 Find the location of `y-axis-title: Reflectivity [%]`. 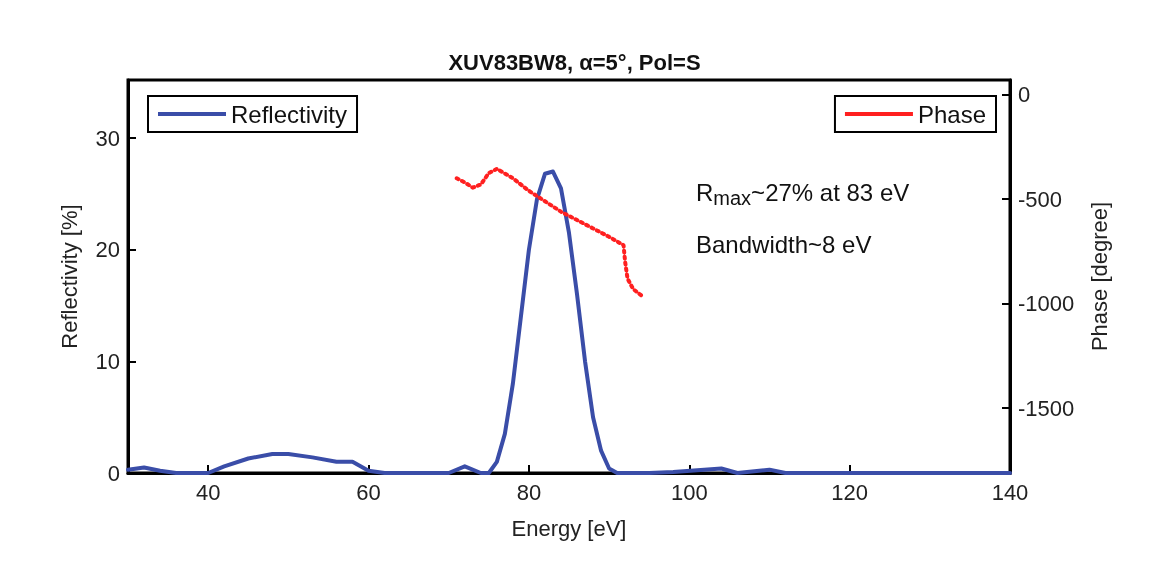

y-axis-title: Reflectivity [%] is located at coordinates (69, 276).